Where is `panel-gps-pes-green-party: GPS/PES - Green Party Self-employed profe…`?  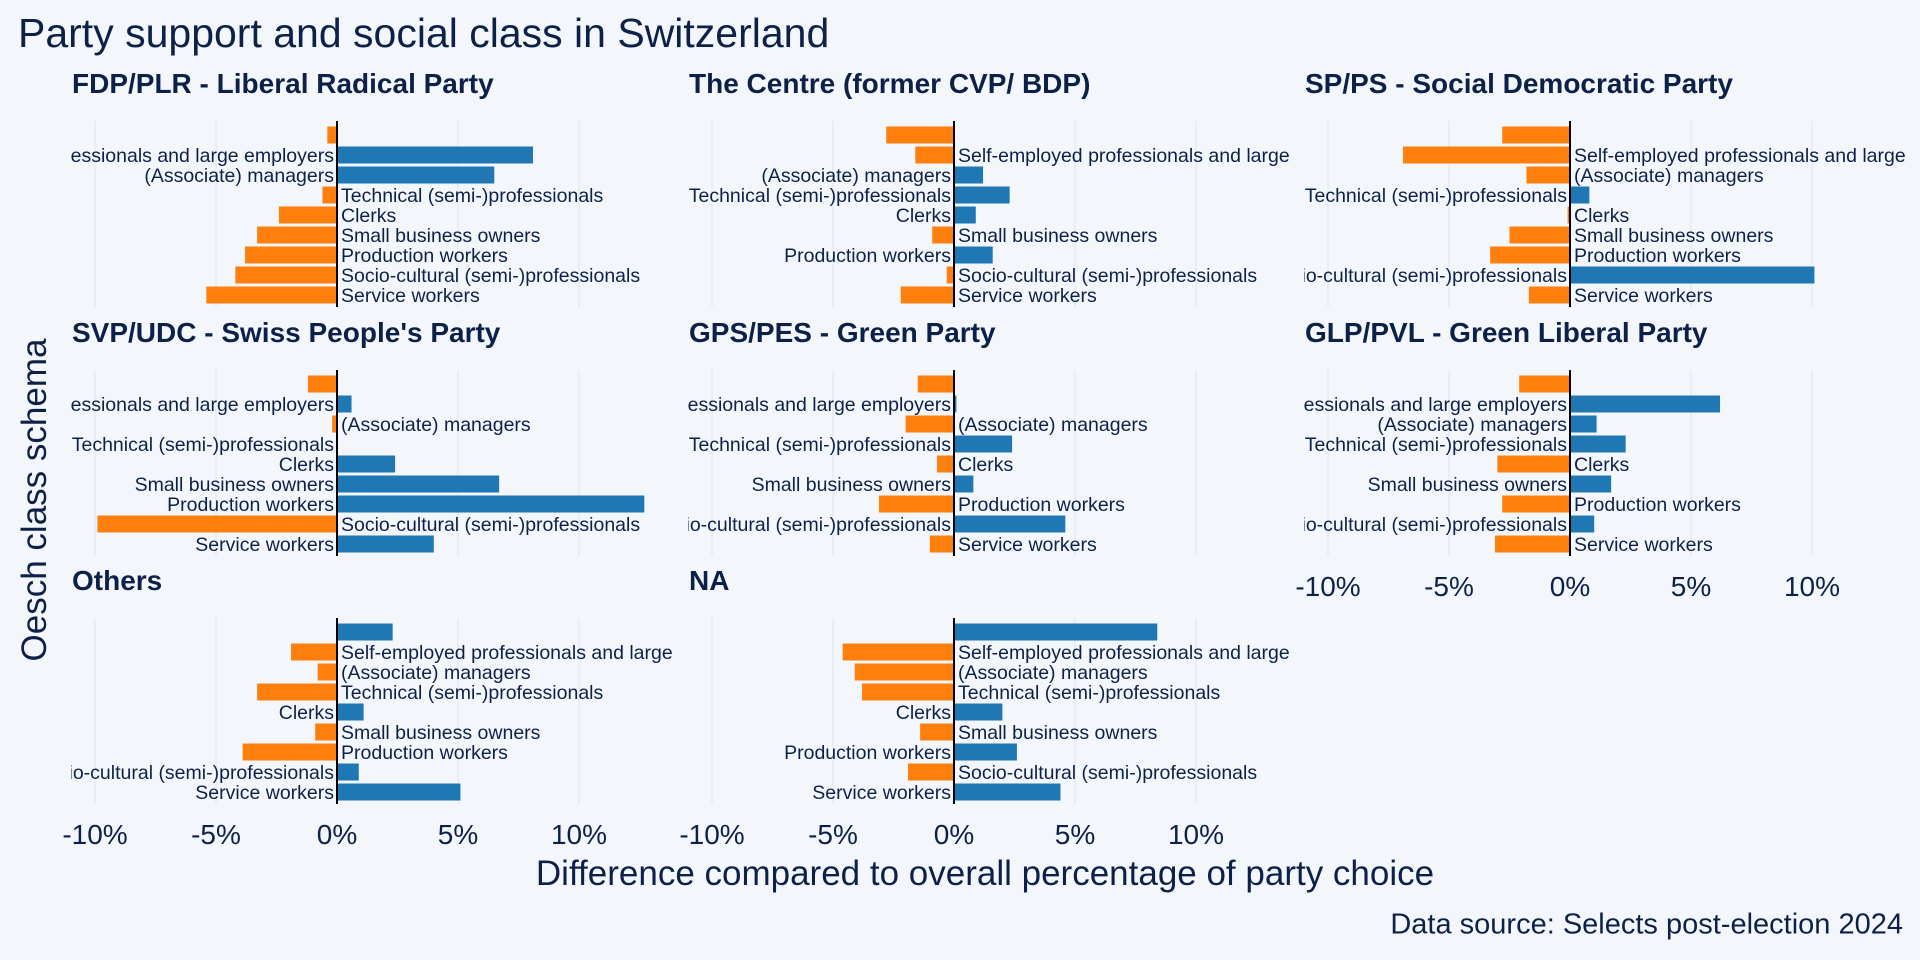
panel-gps-pes-green-party: GPS/PES - Green Party Self-employed profe… is located at coordinates (860, 436).